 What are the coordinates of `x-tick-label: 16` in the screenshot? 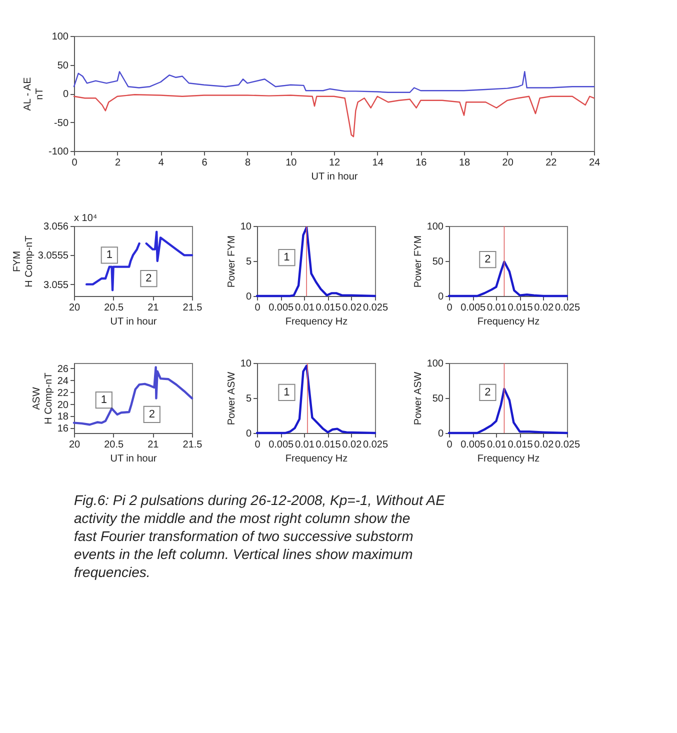 It's located at (422, 163).